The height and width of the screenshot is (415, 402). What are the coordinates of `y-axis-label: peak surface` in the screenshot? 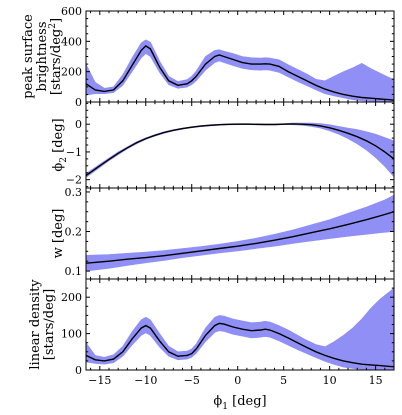 It's located at (28, 56).